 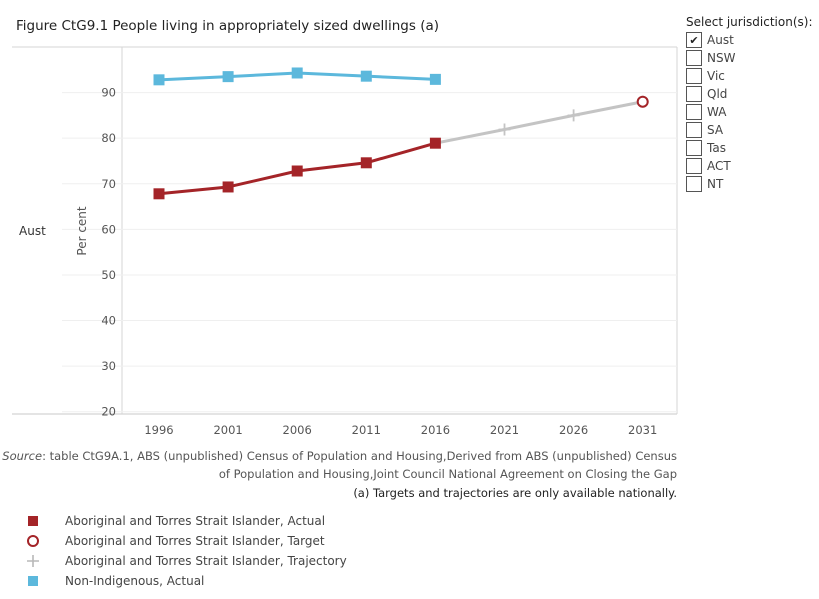 What do you see at coordinates (642, 430) in the screenshot?
I see `x-tick-label: 2031` at bounding box center [642, 430].